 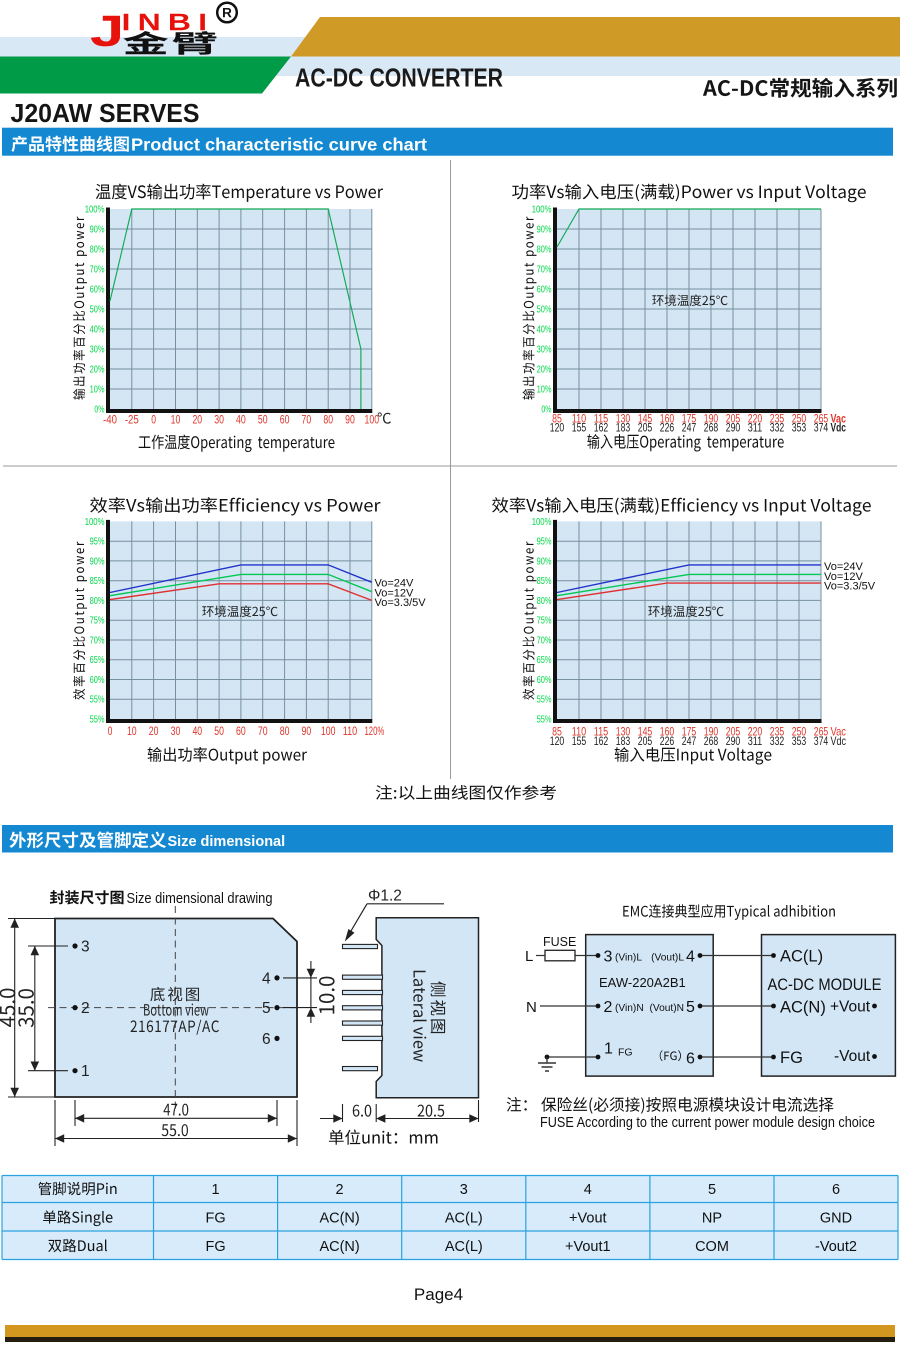 I want to click on svg-text: 5, so click(x=712, y=1190).